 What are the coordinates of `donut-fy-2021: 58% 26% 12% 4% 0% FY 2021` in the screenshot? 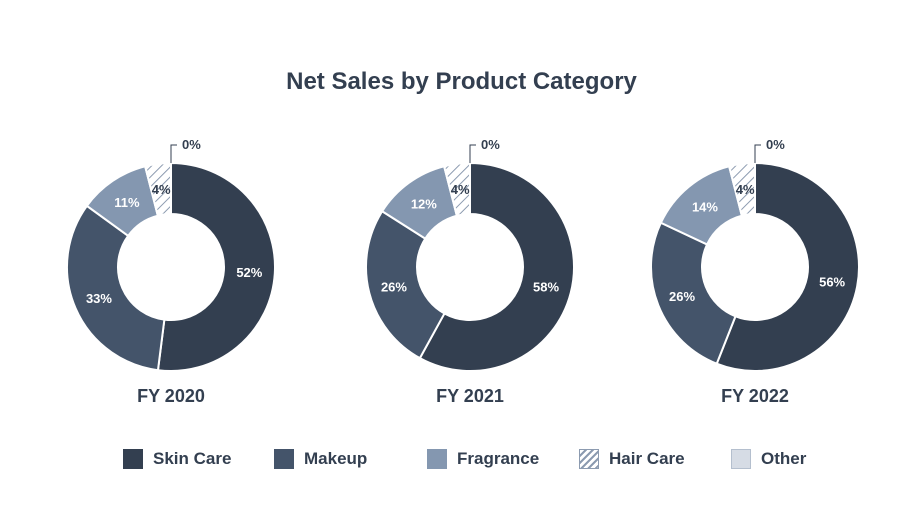 It's located at (470, 271).